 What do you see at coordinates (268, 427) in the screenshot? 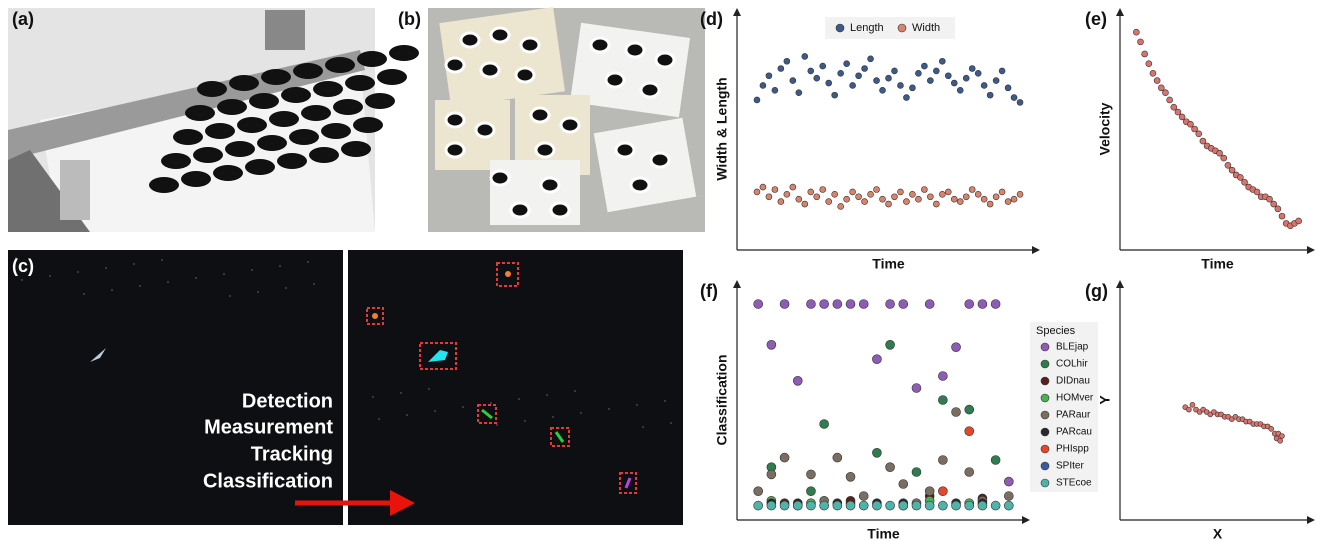
I see `step-label: Measurement` at bounding box center [268, 427].